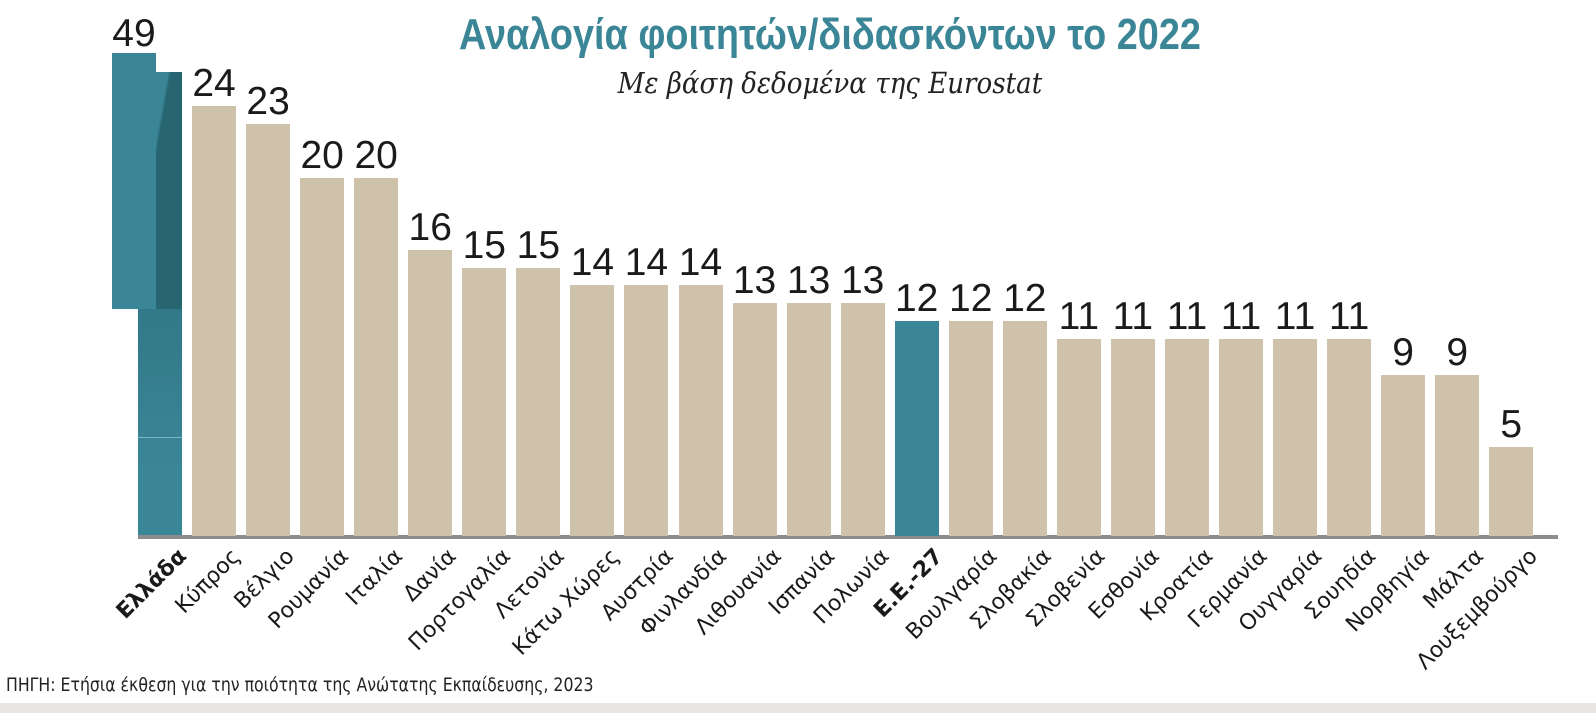 The width and height of the screenshot is (1596, 726). What do you see at coordinates (160, 437) in the screenshot?
I see `greece-bar-break-line` at bounding box center [160, 437].